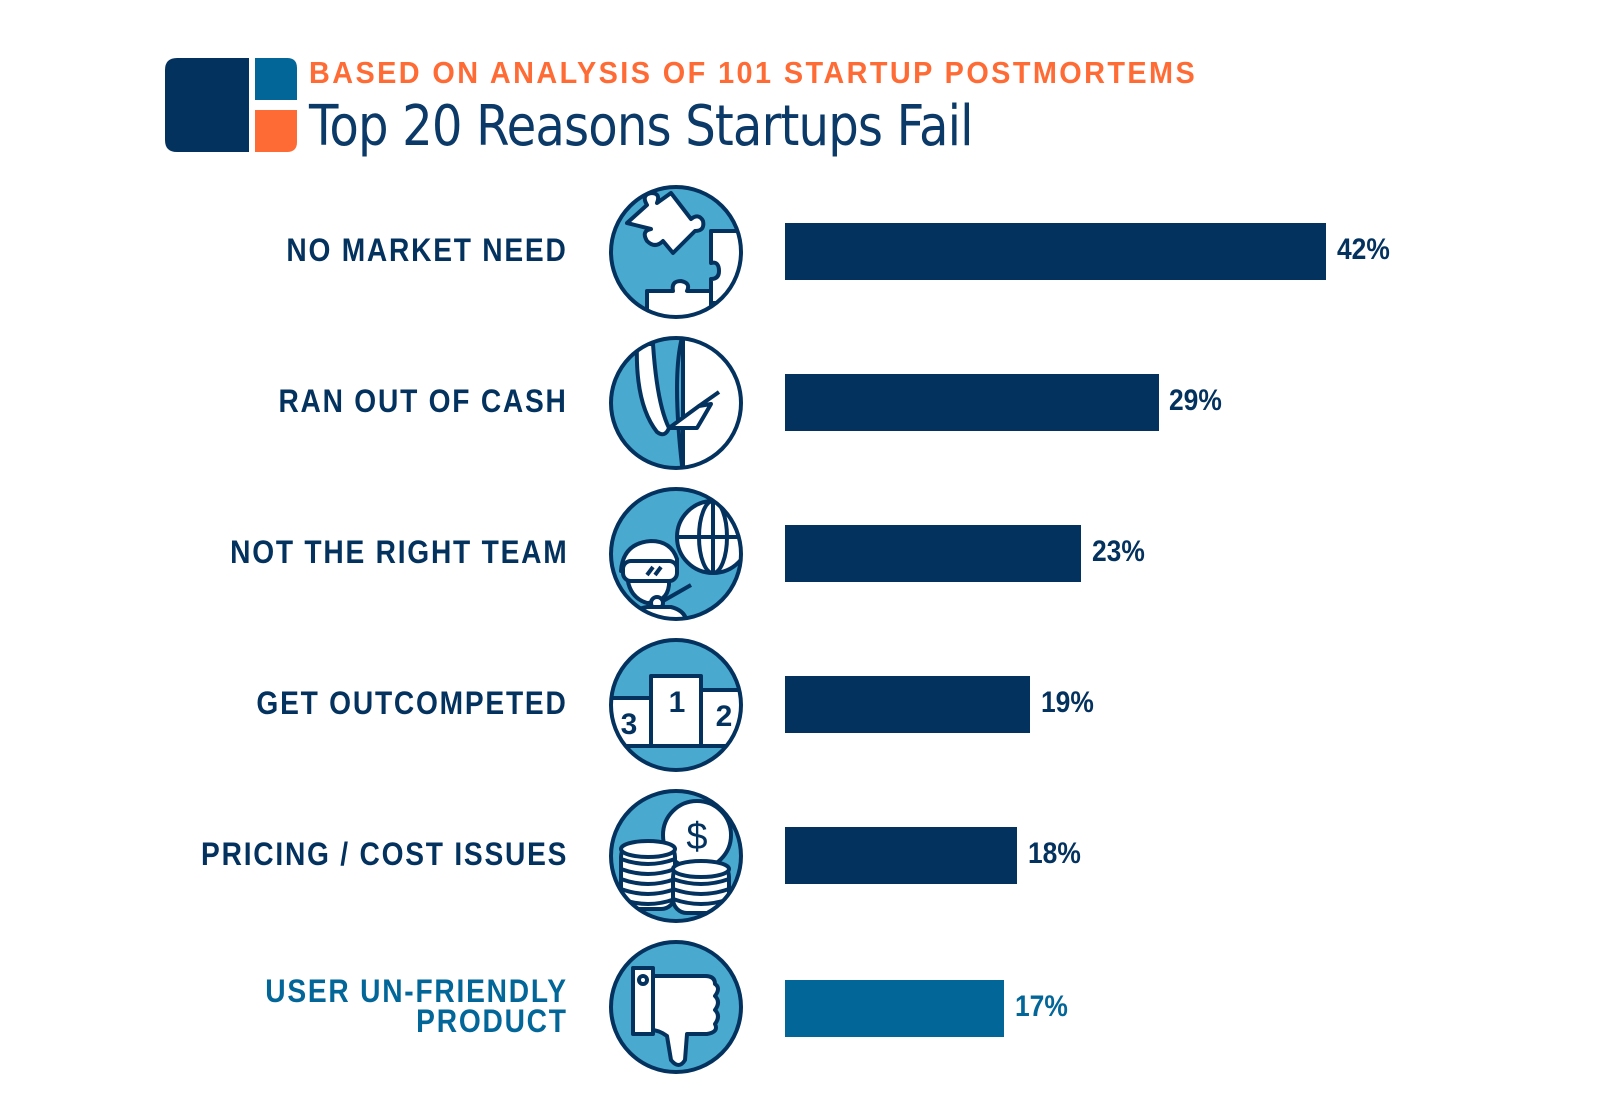 The image size is (1618, 1116). I want to click on category-label: GET OUTCOMPETED, so click(412, 703).